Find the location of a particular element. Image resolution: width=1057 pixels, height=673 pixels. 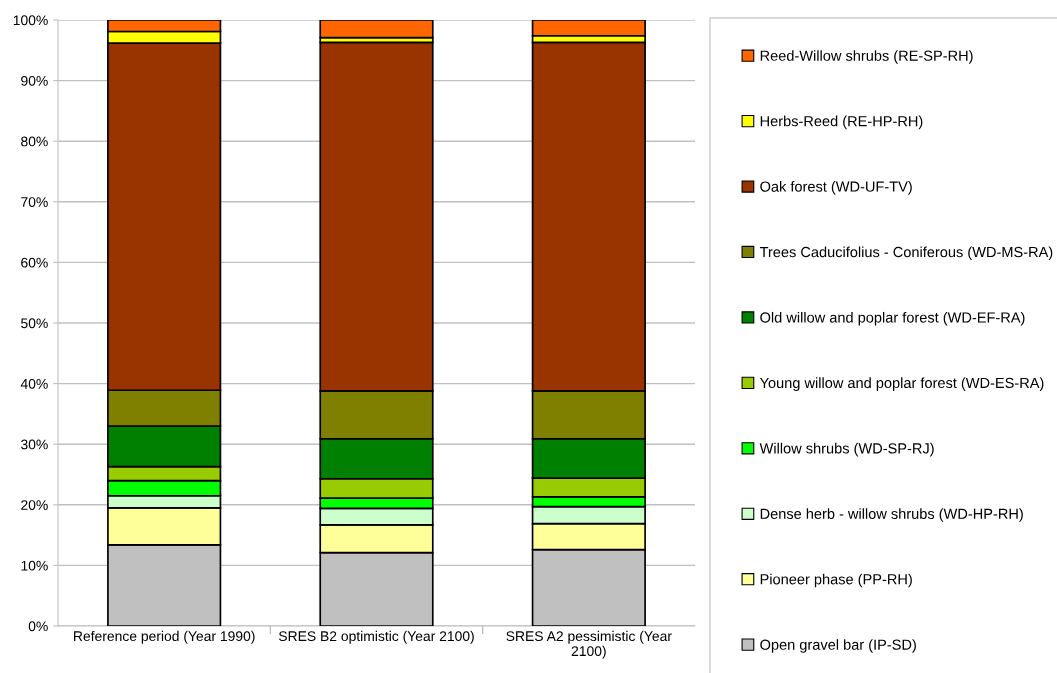

legend-label: Oak forest (WD-UF-TV) is located at coordinates (836, 188).